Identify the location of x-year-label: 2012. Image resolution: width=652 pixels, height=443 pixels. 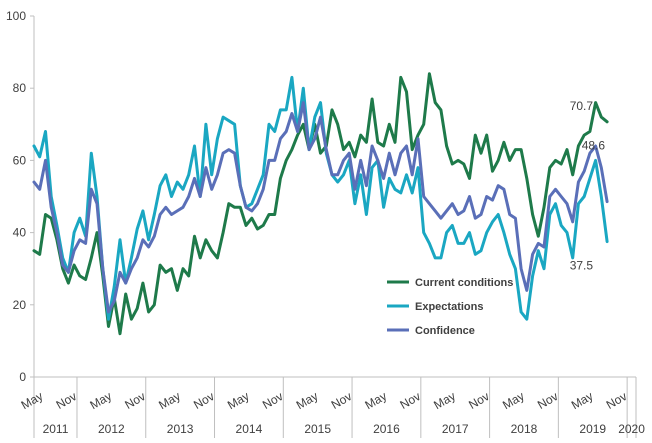
(111, 429).